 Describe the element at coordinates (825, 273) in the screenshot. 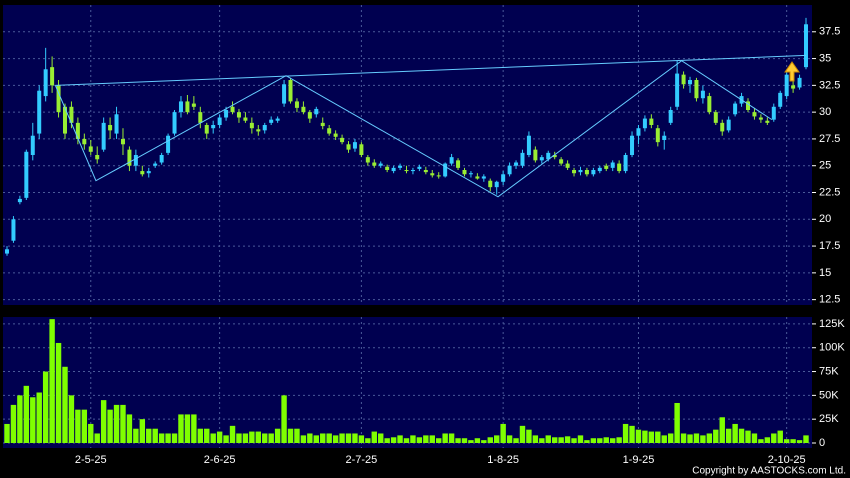

I see `y-tick-label: 15` at that location.